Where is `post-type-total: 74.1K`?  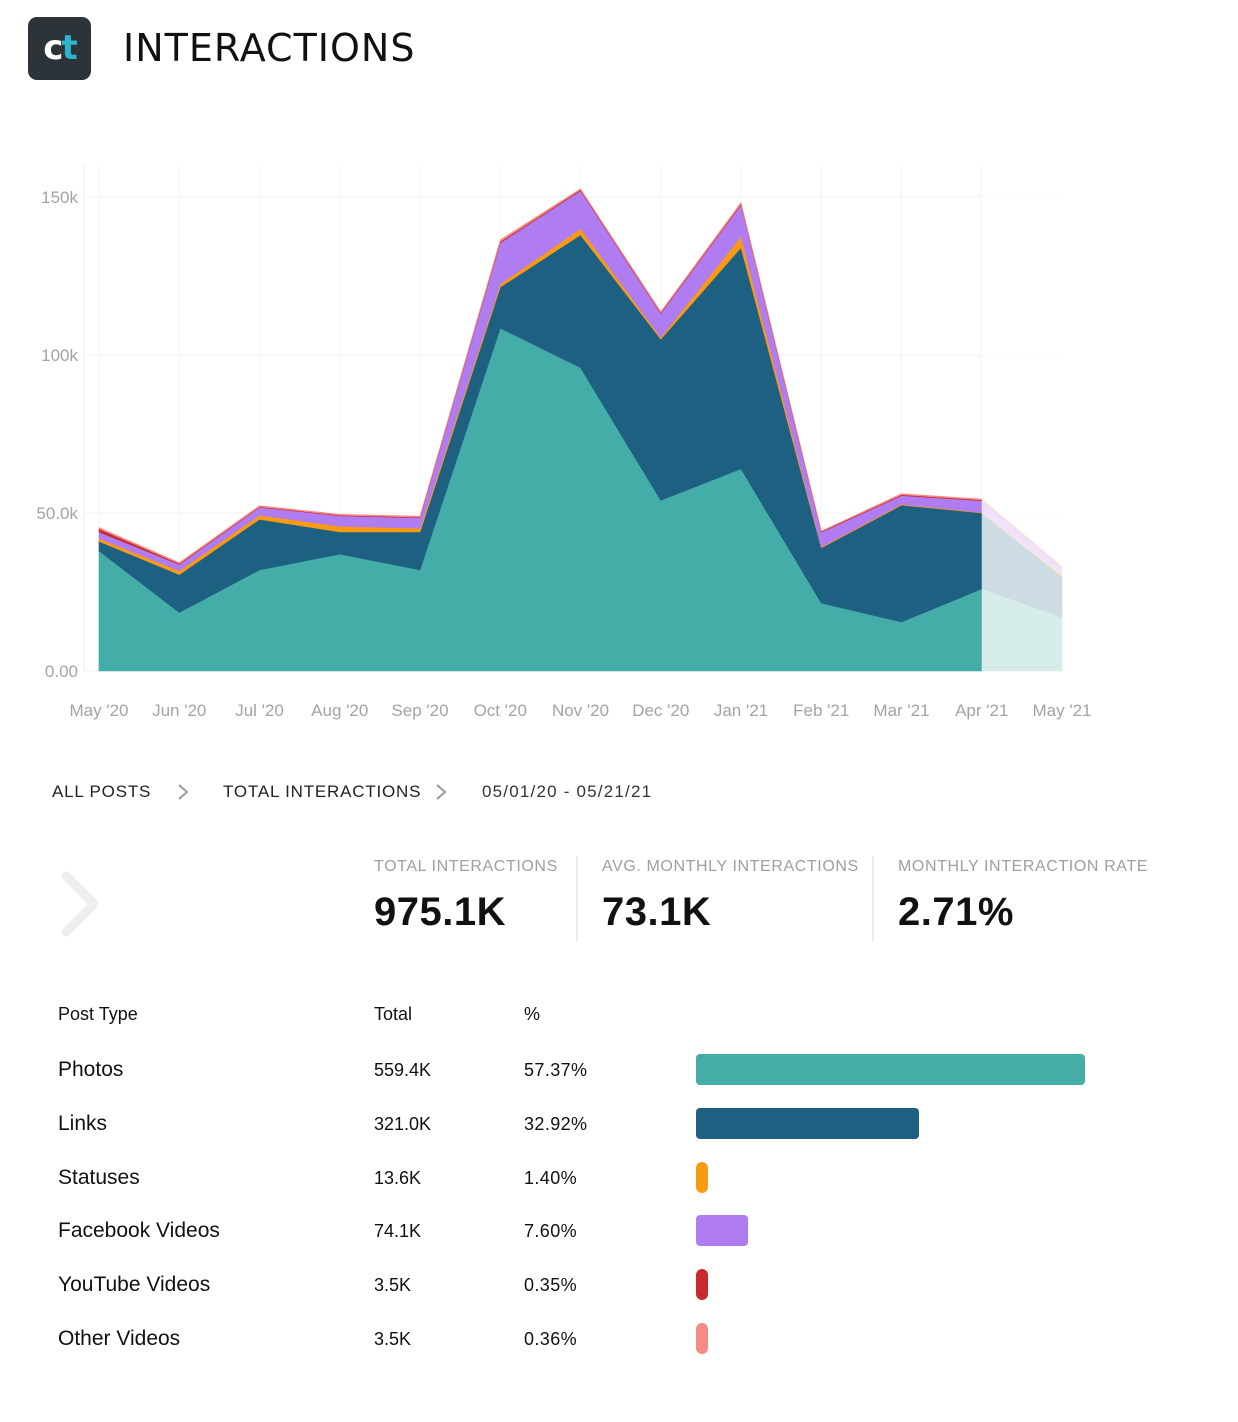 post-type-total: 74.1K is located at coordinates (398, 1231).